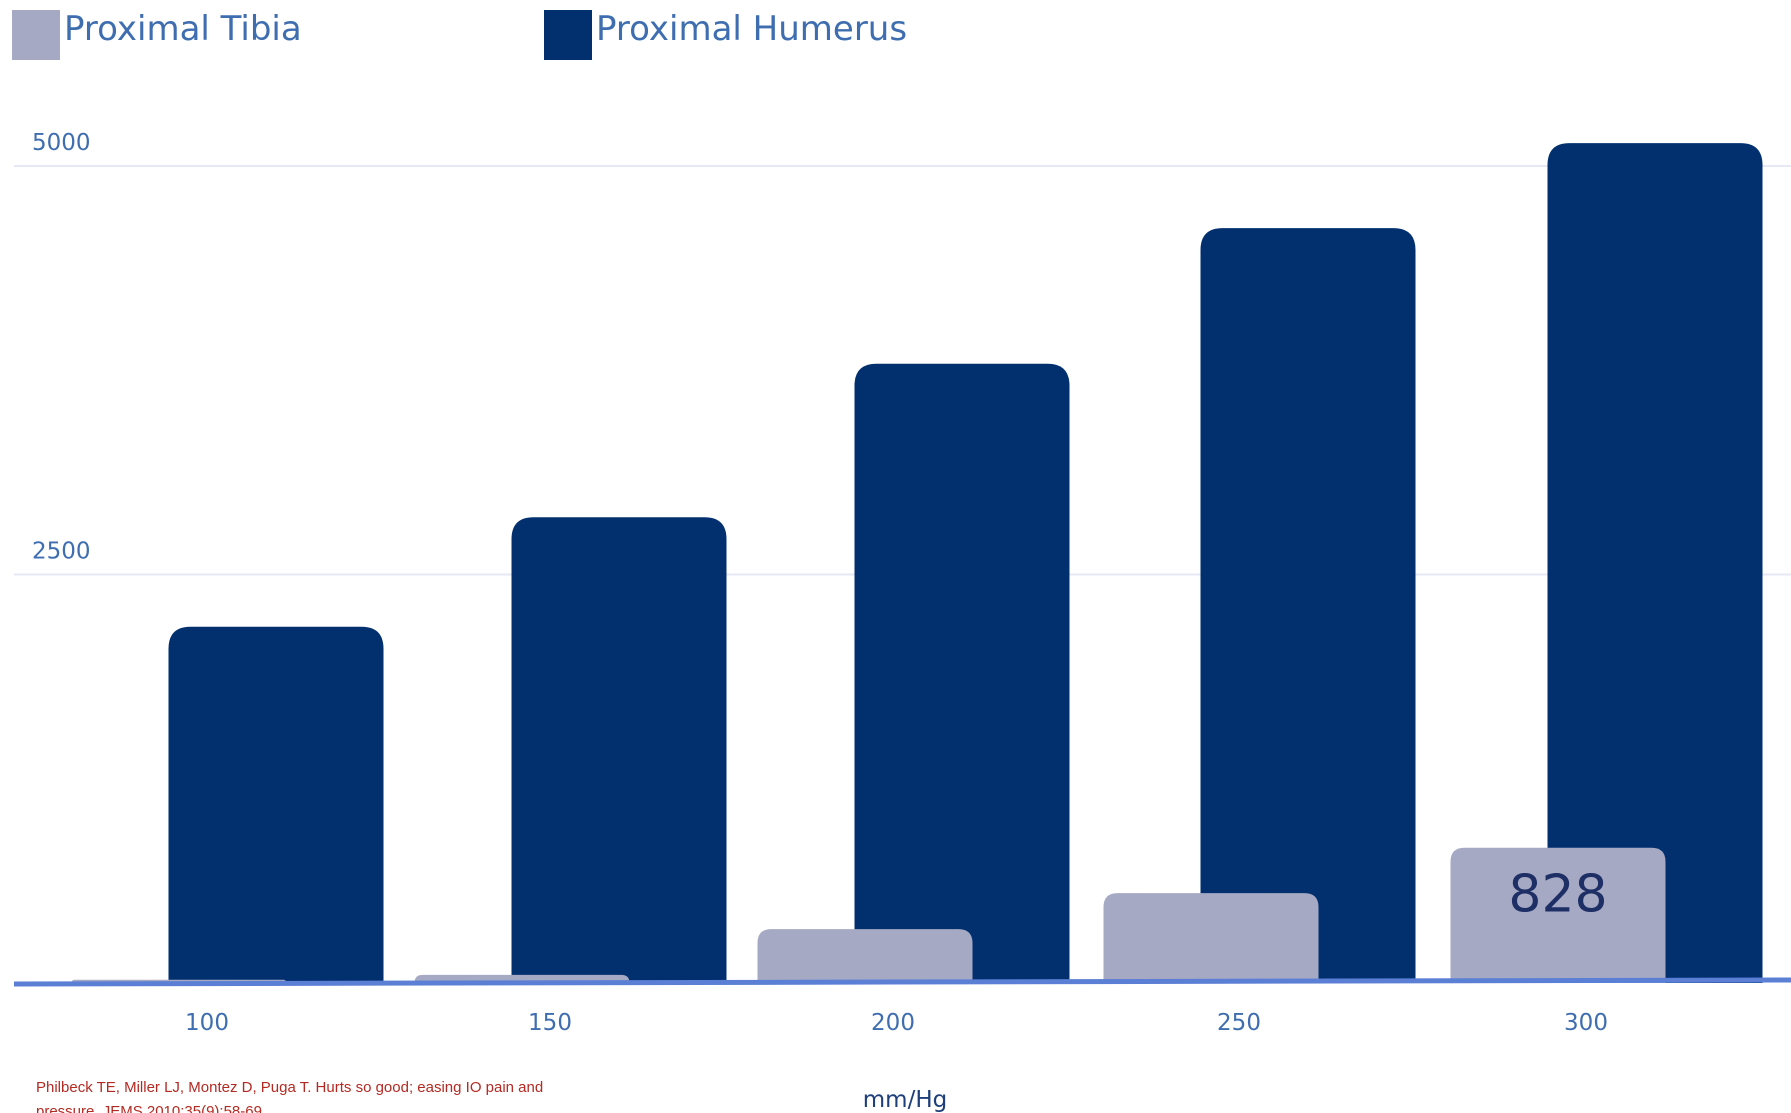 The height and width of the screenshot is (1113, 1791). I want to click on x-axis-line, so click(902, 982).